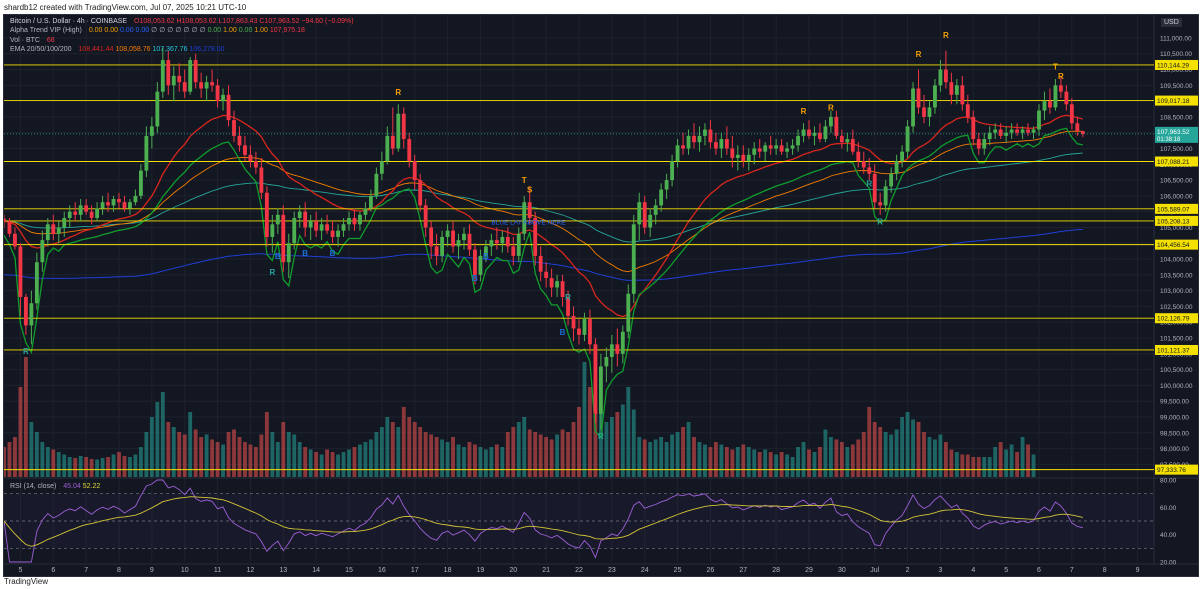  What do you see at coordinates (398, 92) in the screenshot?
I see `signal-label-r: R` at bounding box center [398, 92].